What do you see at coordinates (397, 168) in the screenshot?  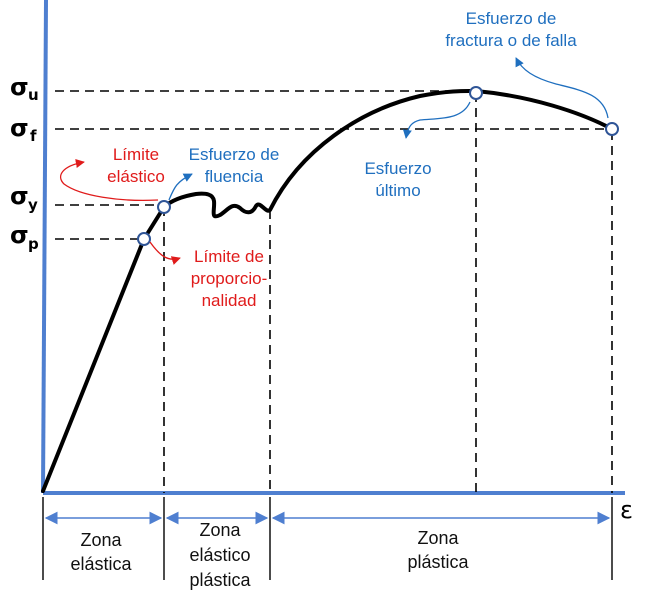 I see `svg-text: Esfuerzo` at bounding box center [397, 168].